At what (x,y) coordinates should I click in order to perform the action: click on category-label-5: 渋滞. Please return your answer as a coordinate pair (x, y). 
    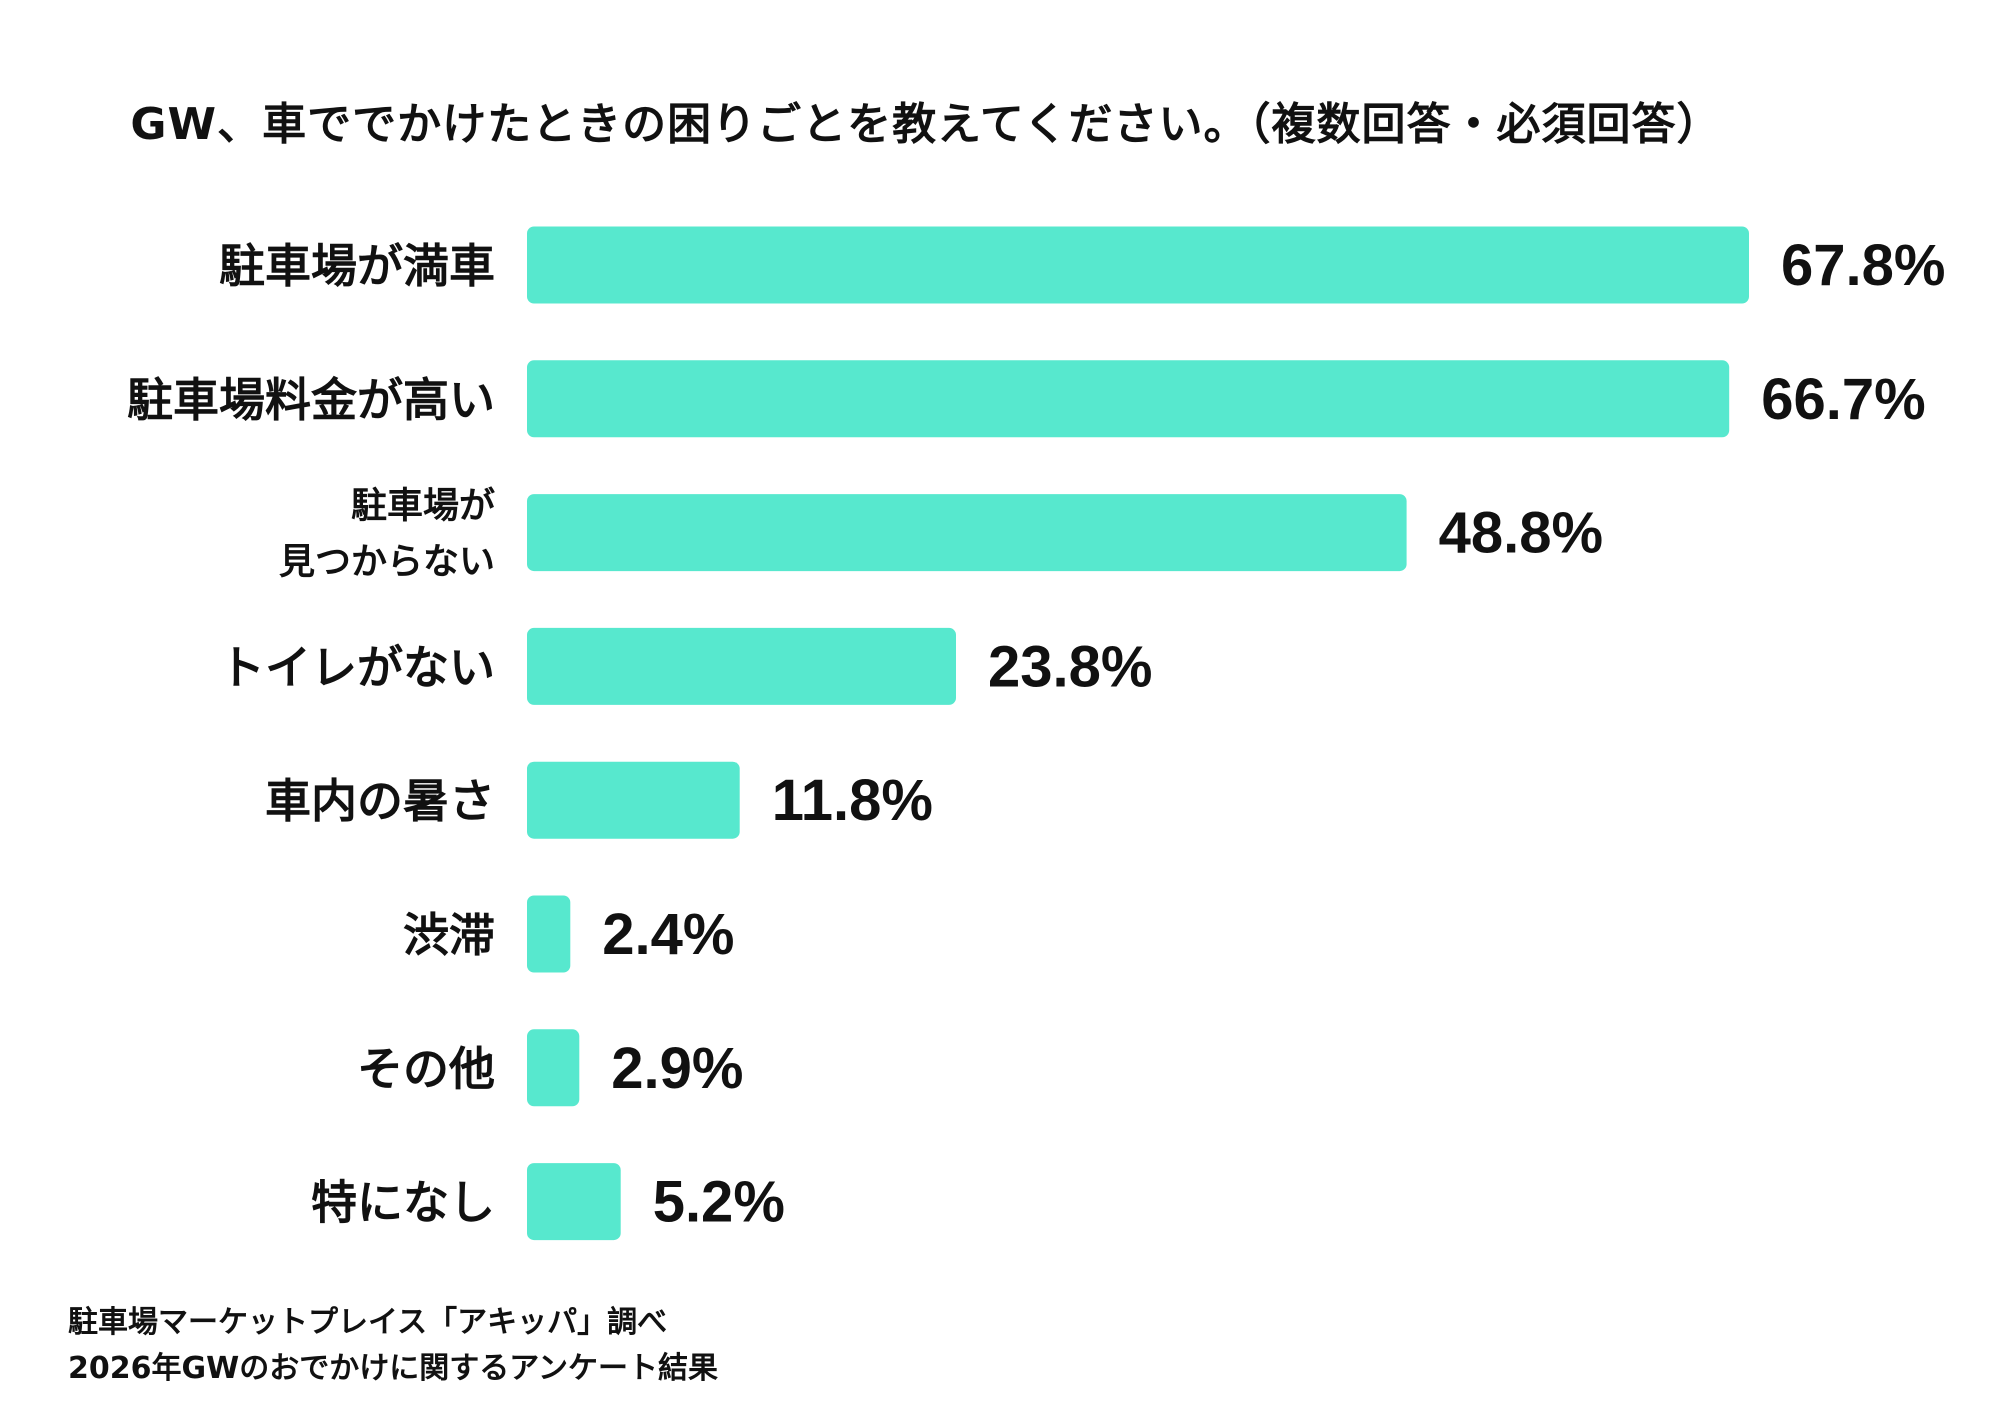
    Looking at the image, I should click on (449, 935).